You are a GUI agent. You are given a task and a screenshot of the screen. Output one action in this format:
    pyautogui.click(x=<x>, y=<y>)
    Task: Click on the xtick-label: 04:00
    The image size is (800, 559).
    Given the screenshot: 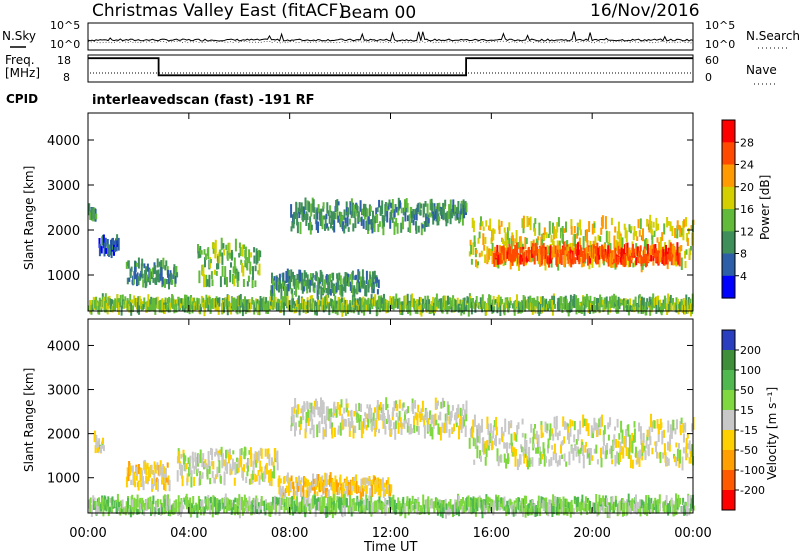 What is the action you would take?
    pyautogui.click(x=188, y=533)
    